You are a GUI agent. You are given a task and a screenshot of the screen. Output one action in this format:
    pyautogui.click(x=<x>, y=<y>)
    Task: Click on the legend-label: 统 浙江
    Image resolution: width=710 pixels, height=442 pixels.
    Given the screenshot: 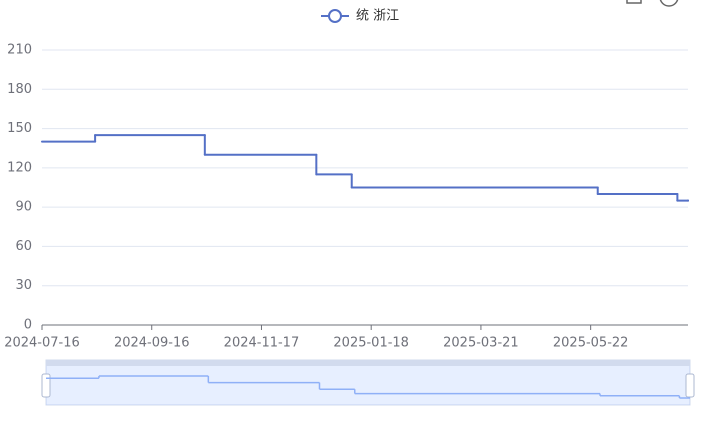 What is the action you would take?
    pyautogui.click(x=377, y=16)
    